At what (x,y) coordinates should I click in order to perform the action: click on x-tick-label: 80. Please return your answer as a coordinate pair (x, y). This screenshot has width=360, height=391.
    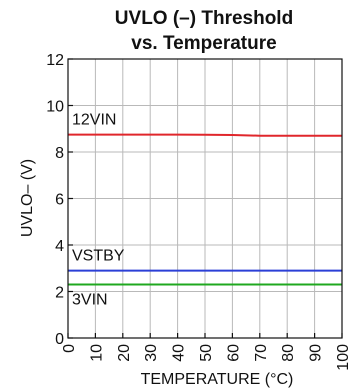
    Looking at the image, I should click on (288, 353).